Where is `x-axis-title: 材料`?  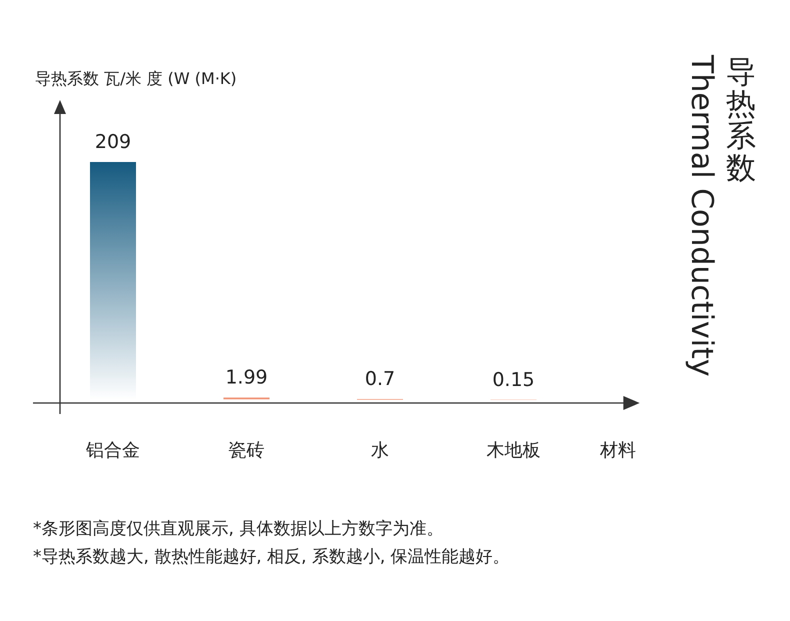
x-axis-title: 材料 is located at coordinates (617, 450).